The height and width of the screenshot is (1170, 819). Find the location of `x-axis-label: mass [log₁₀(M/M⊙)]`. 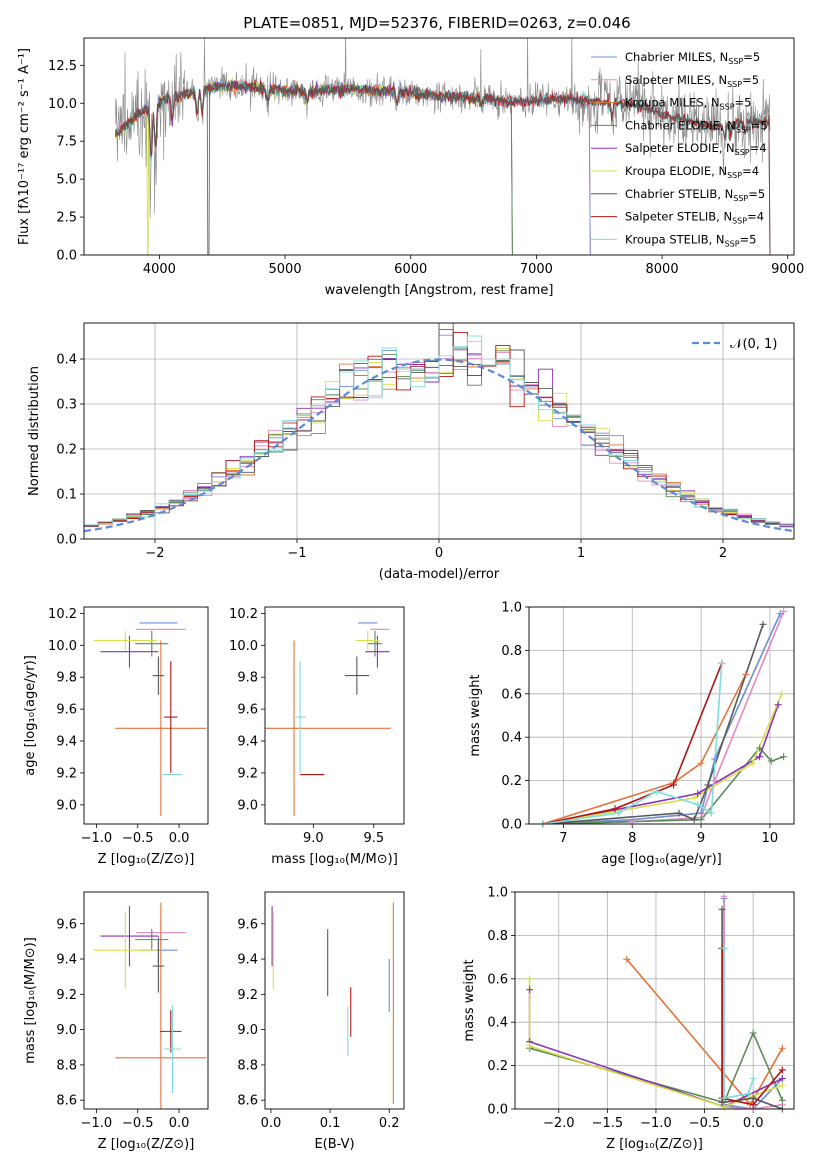

x-axis-label: mass [log₁₀(M/M⊙)] is located at coordinates (334, 859).